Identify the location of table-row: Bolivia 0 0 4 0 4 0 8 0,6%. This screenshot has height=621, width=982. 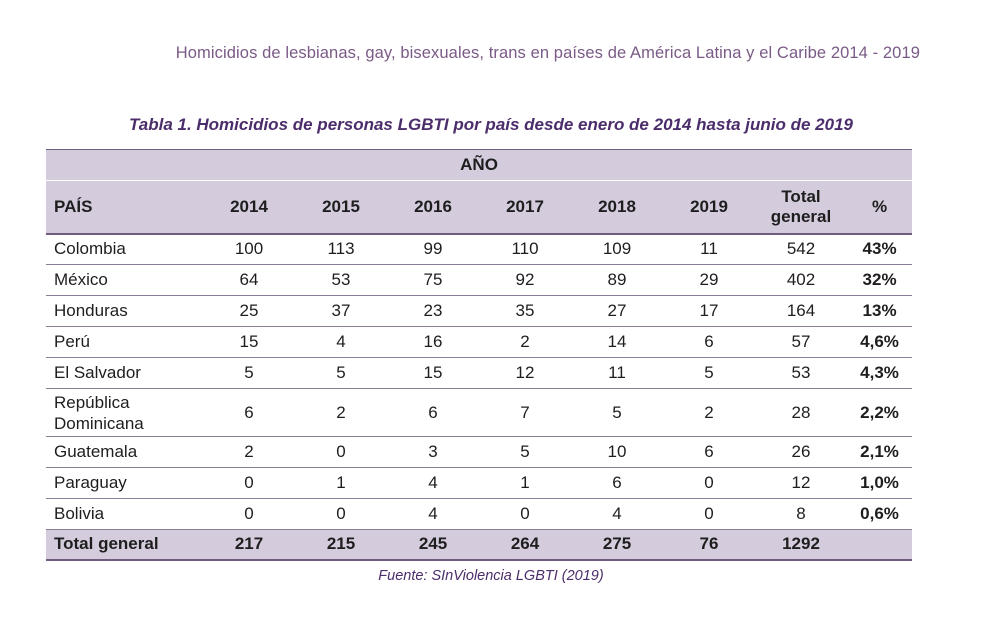
(479, 514).